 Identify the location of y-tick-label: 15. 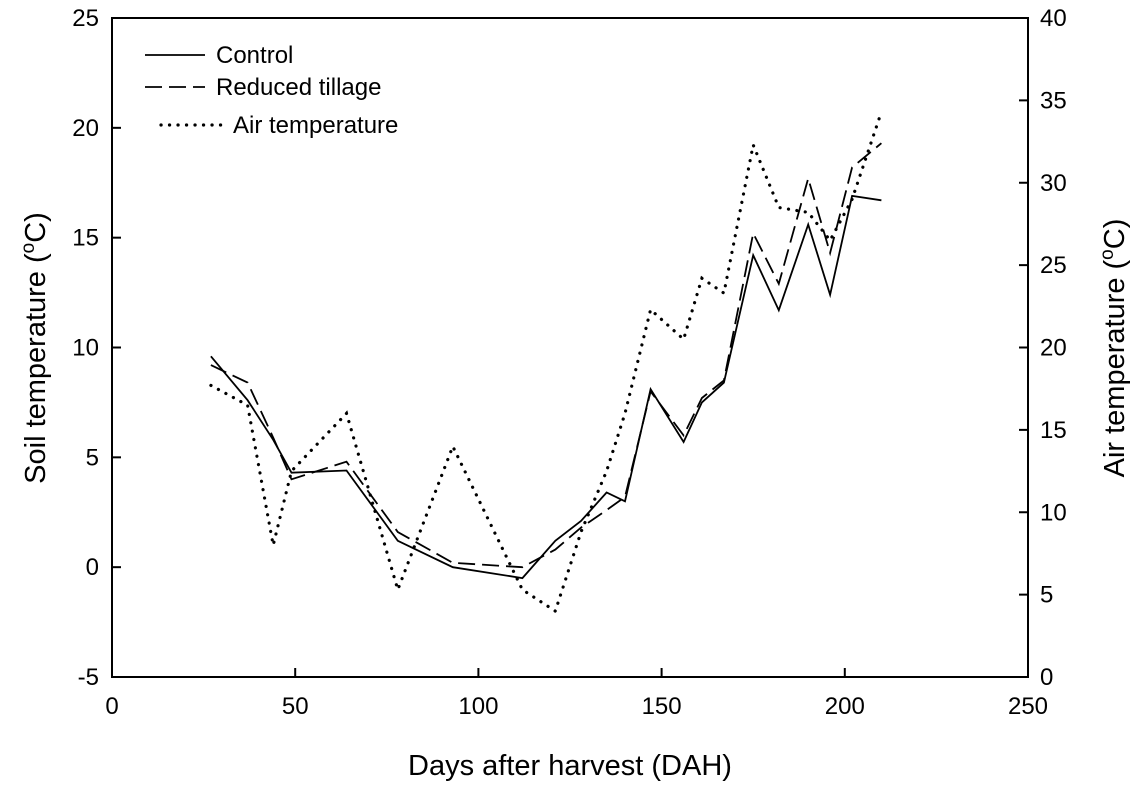
(85, 238).